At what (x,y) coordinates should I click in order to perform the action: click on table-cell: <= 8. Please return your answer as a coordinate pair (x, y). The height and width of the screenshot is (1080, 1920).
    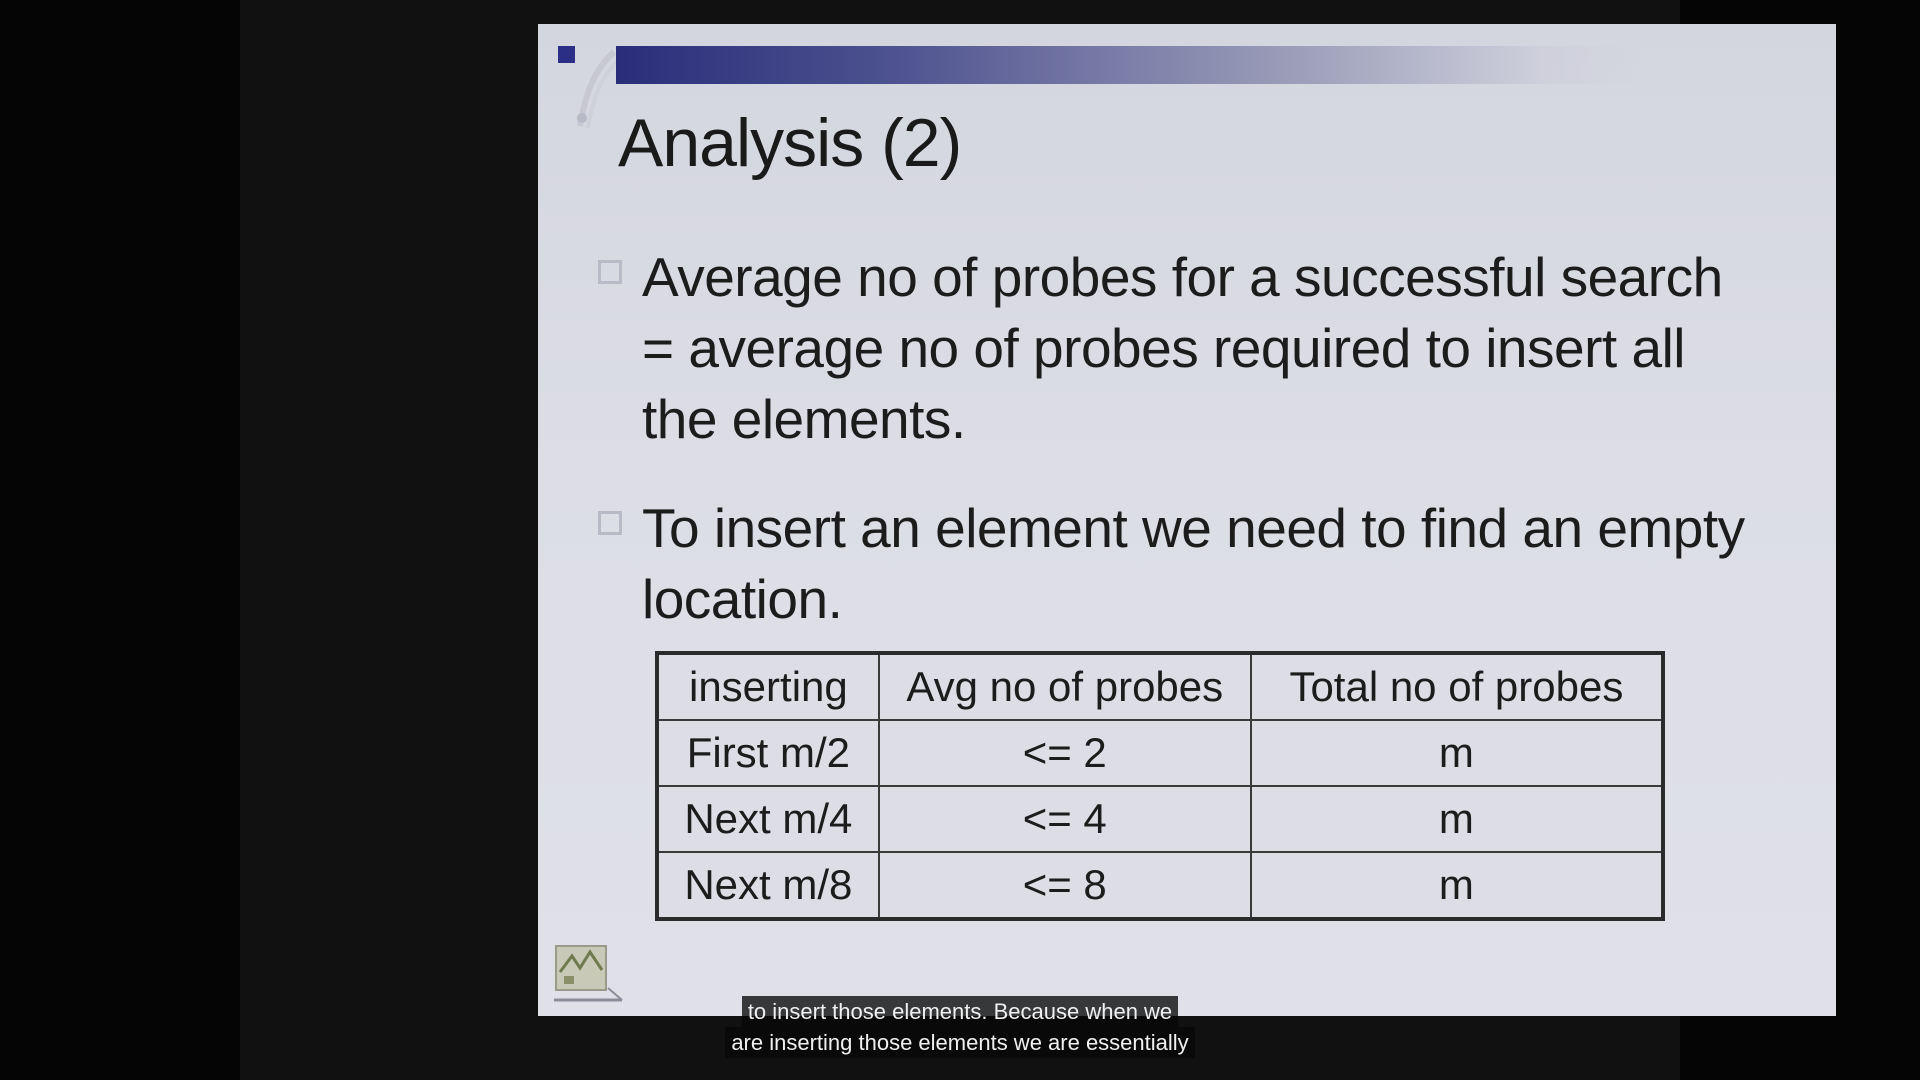
    Looking at the image, I should click on (1064, 885).